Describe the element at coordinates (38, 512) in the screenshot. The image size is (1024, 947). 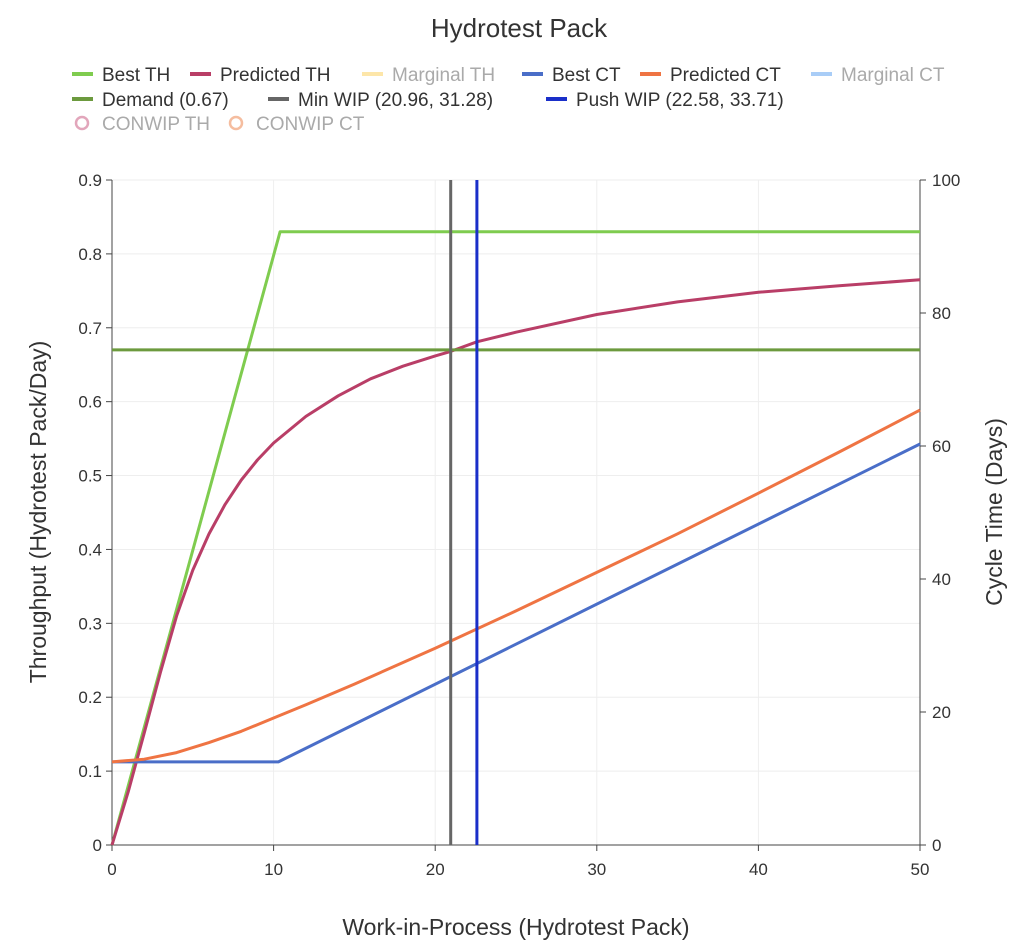
I see `y-axis-left-title: Throughput (Hydrotest Pack/Day)` at that location.